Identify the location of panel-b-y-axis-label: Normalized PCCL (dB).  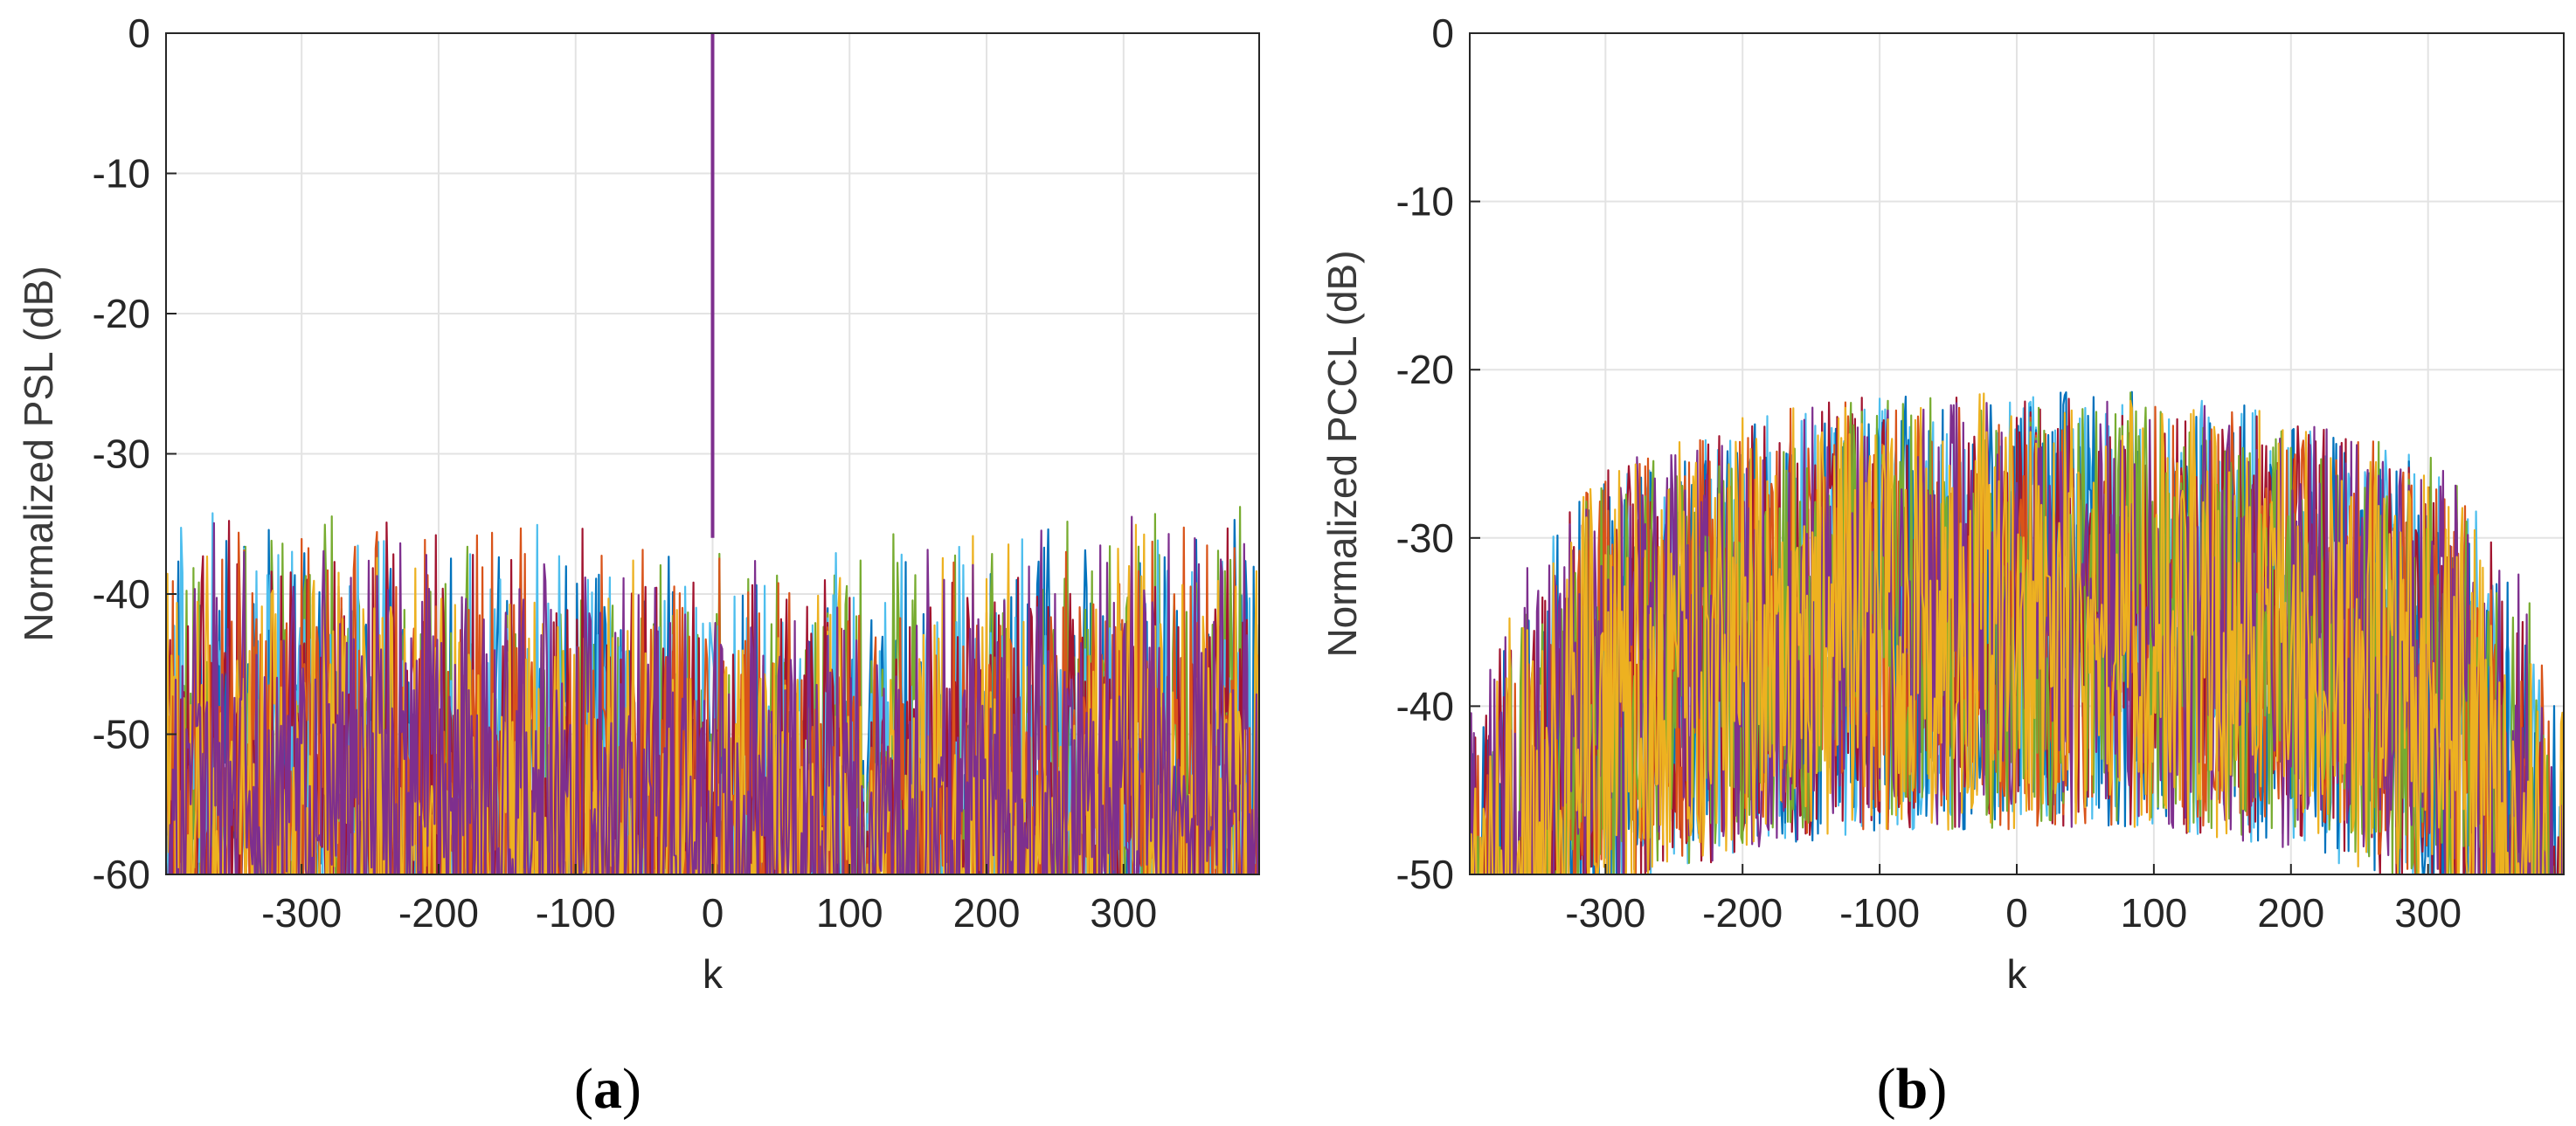
(1342, 453).